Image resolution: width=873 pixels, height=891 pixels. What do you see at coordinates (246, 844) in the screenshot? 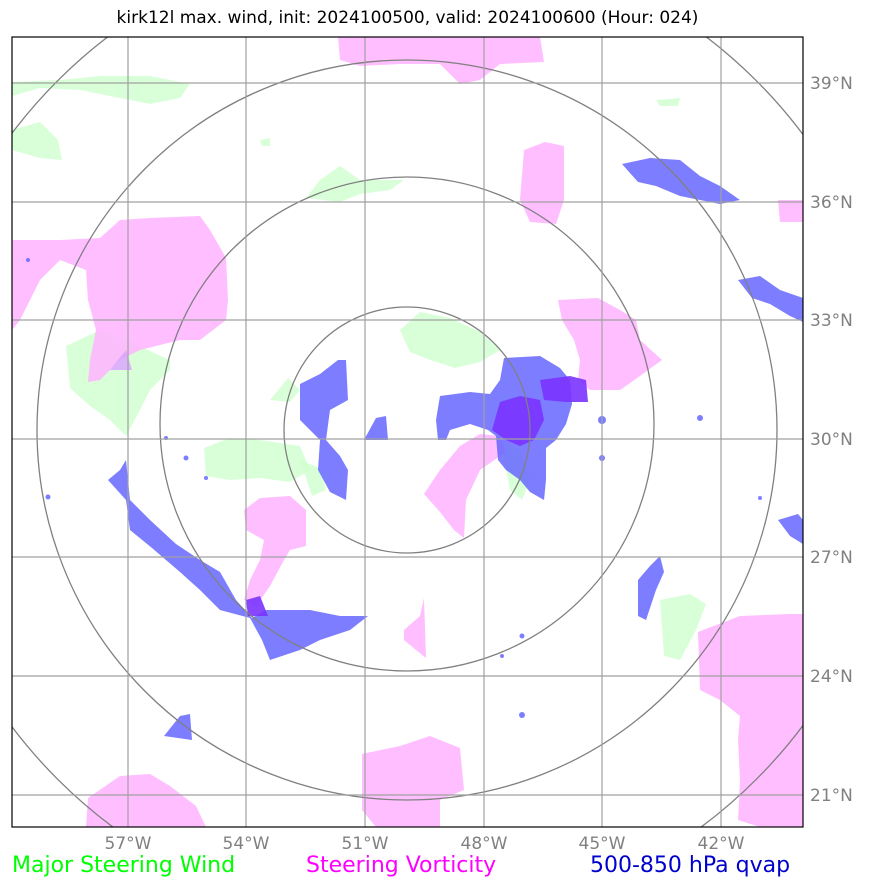
I see `lon-label: 54°W` at bounding box center [246, 844].